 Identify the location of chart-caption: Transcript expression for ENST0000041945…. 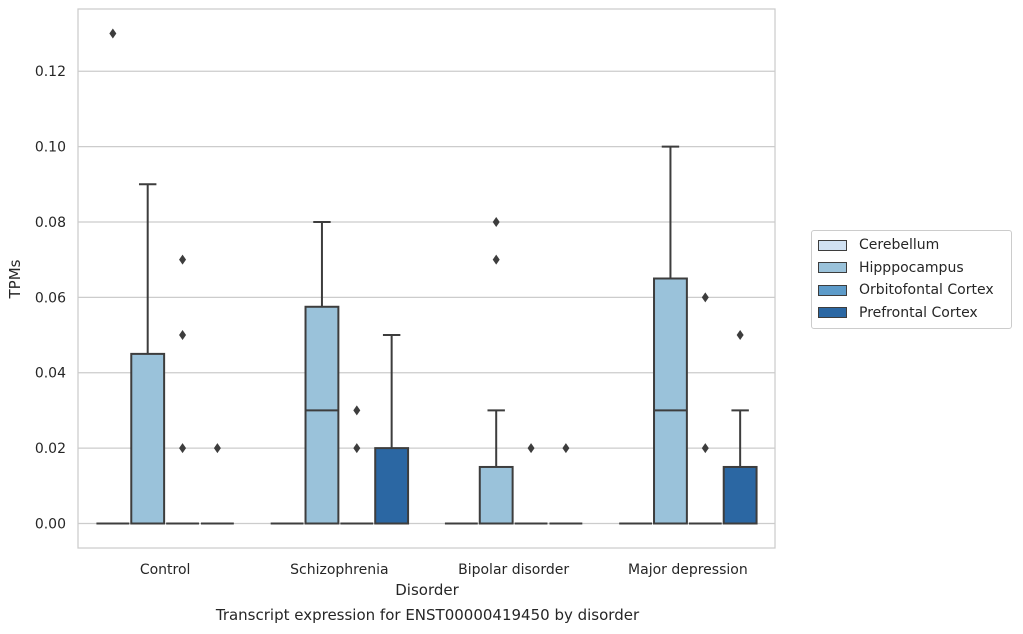
(427, 615).